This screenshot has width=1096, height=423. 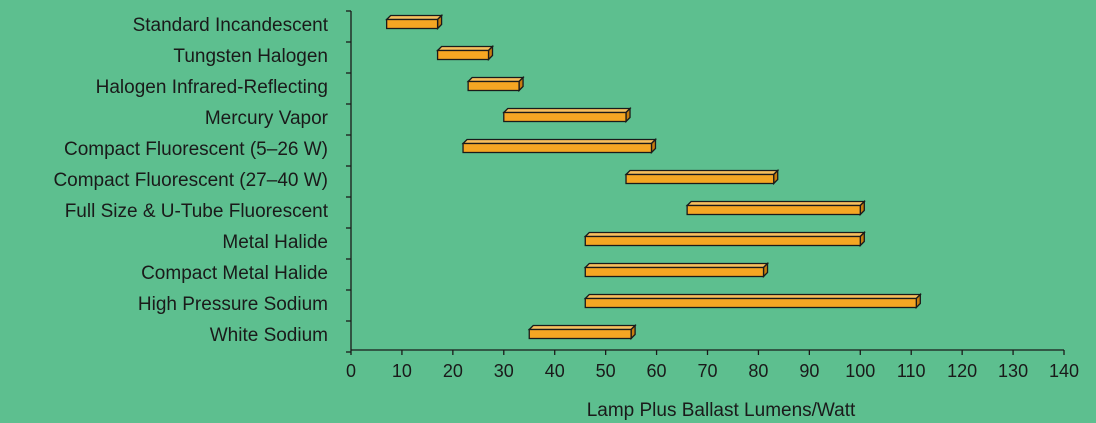 I want to click on x-tick-label: 100, so click(x=860, y=371).